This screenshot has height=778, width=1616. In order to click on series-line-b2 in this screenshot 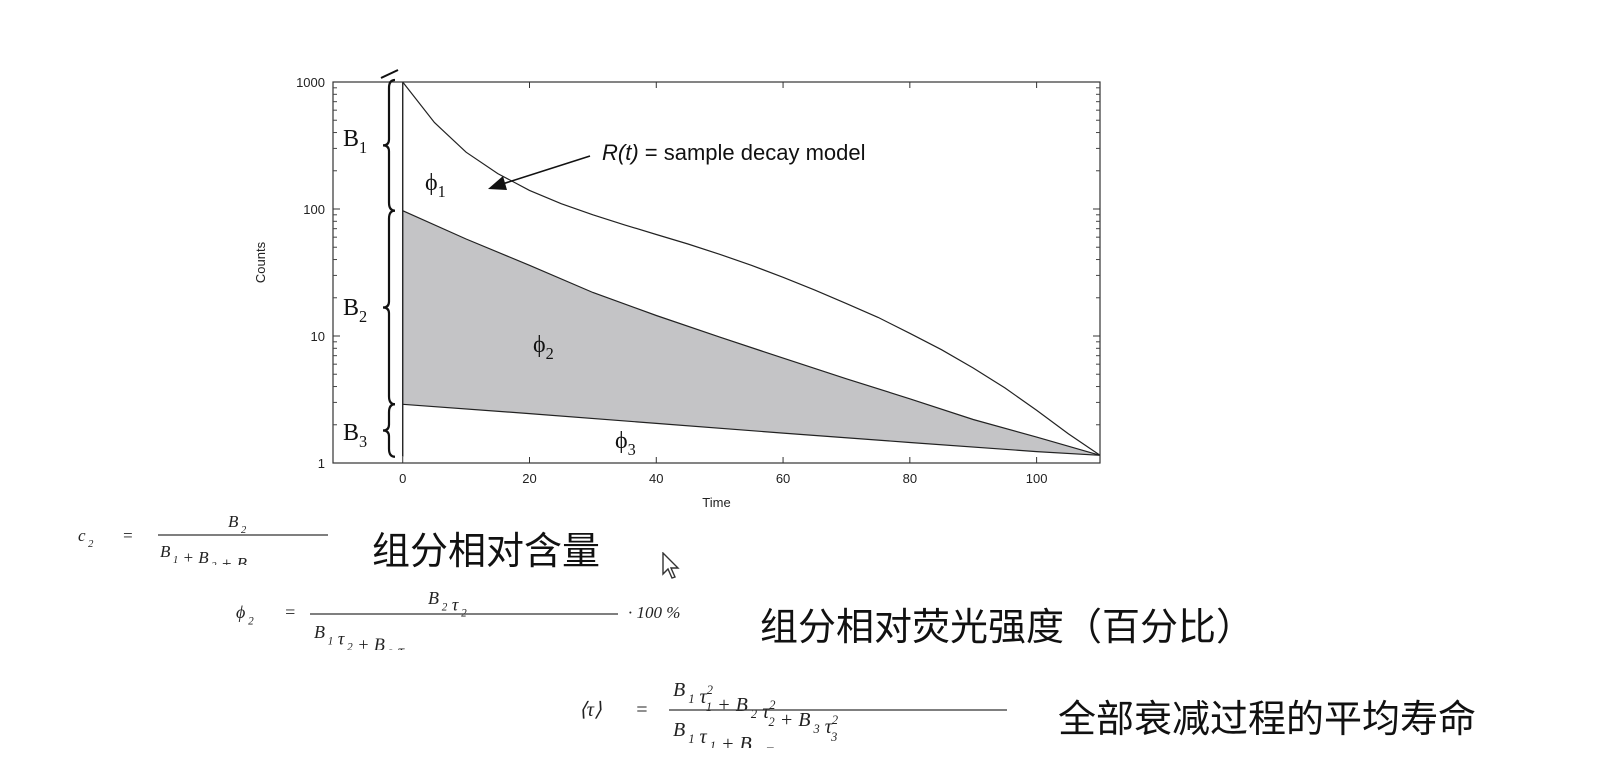, I will do `click(751, 333)`.